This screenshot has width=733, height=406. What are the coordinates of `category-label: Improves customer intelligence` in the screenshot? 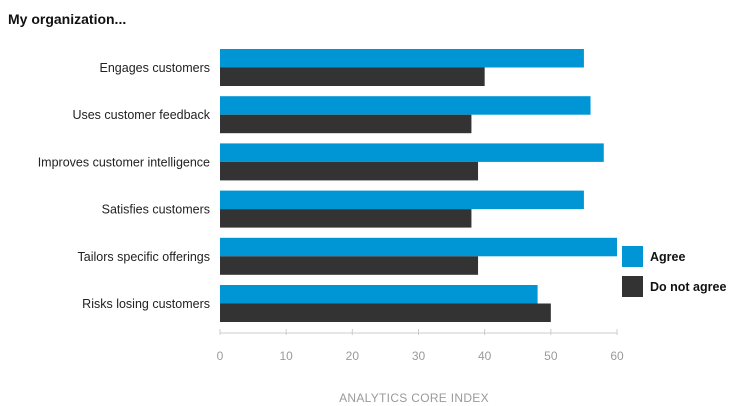 It's located at (124, 162).